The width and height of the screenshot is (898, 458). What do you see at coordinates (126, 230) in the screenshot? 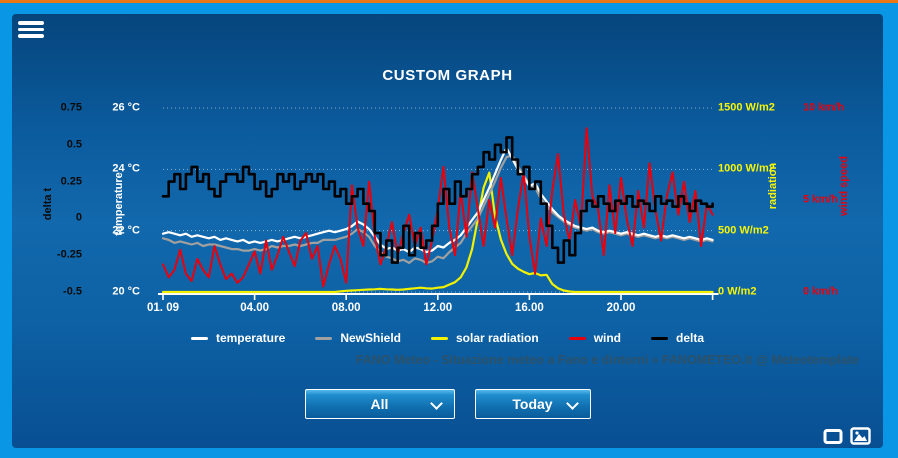
I see `y-tick-temperature: 22 °C` at bounding box center [126, 230].